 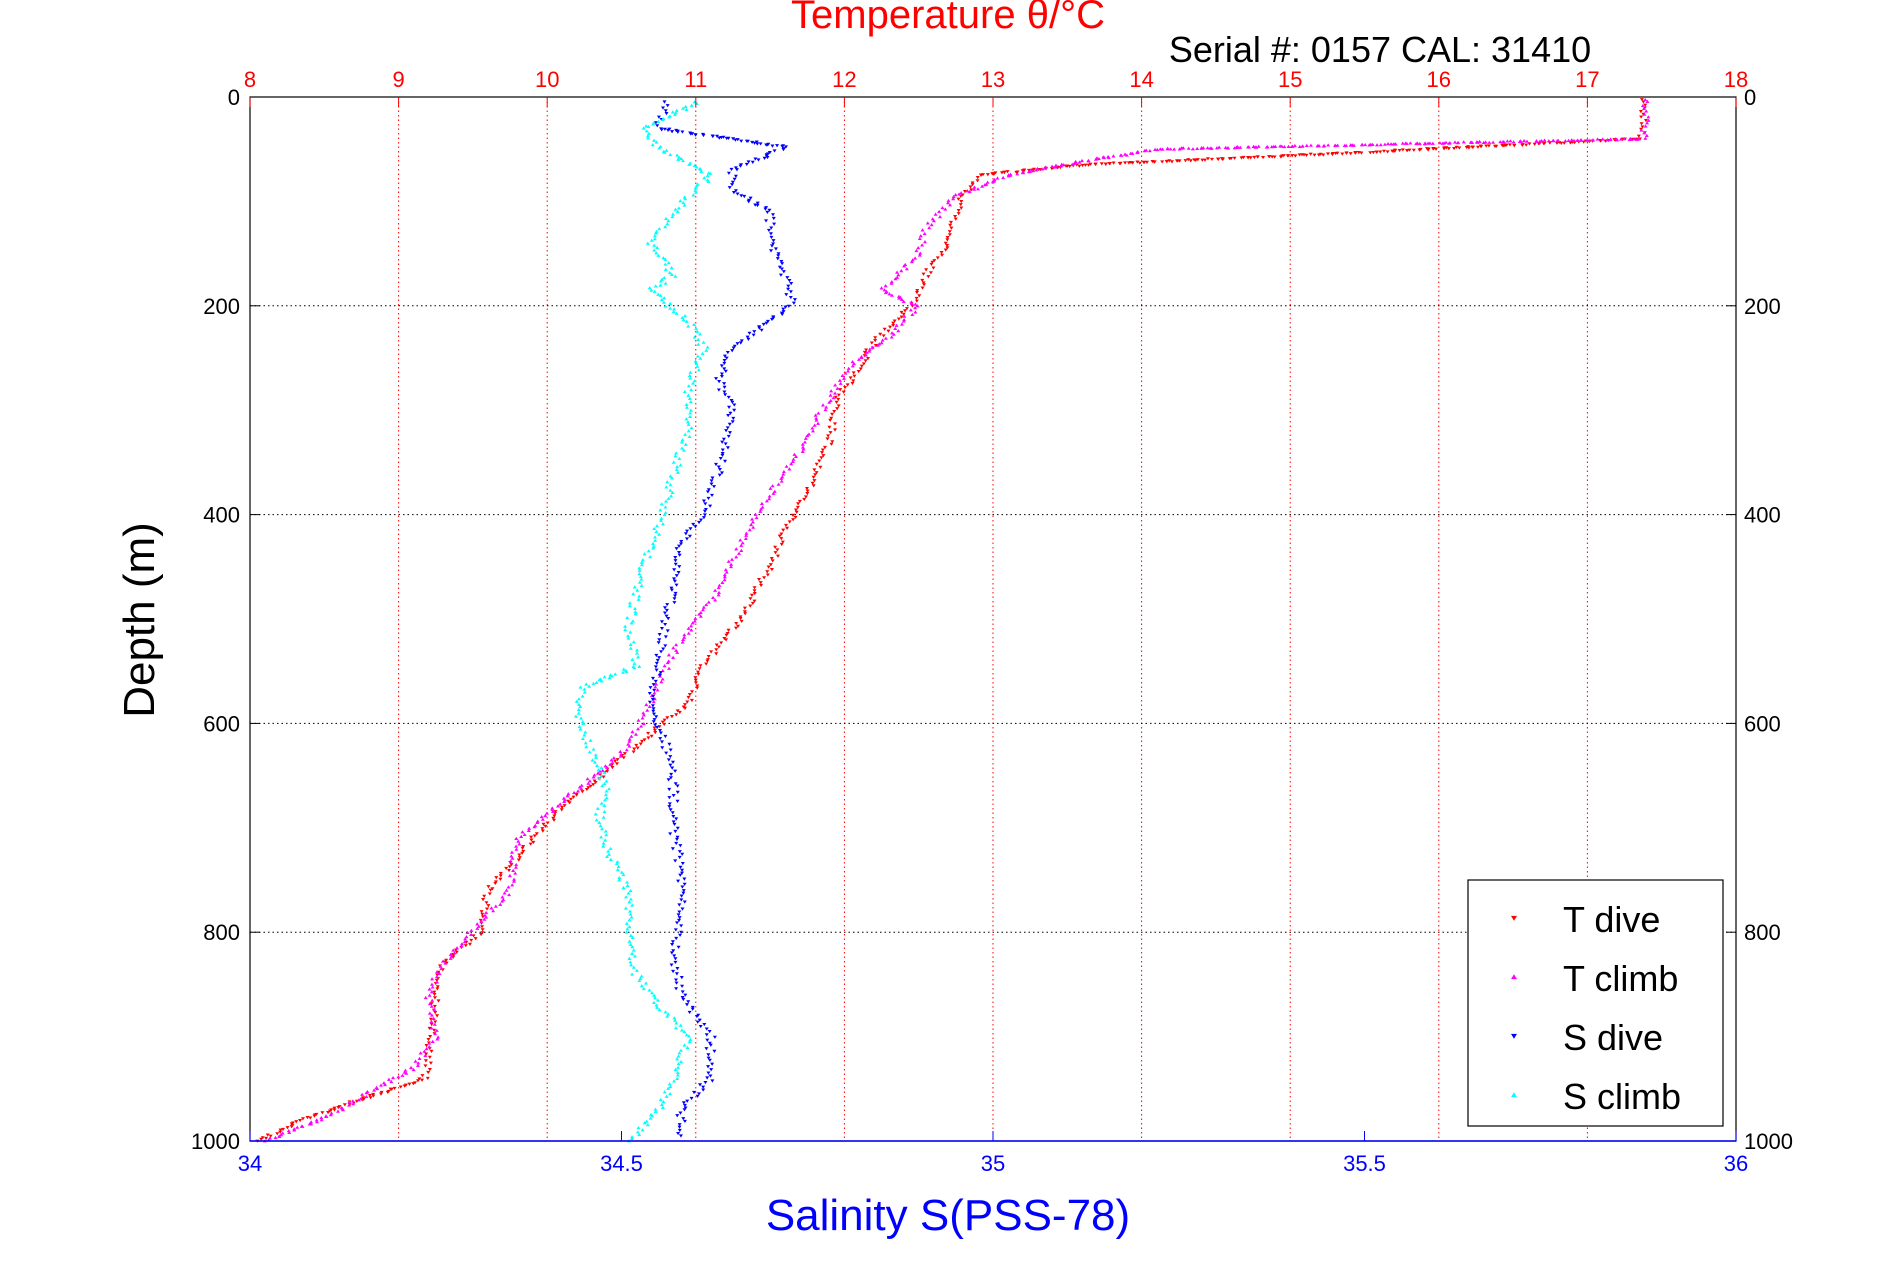 What do you see at coordinates (844, 79) in the screenshot?
I see `temperature-tick-label: 12` at bounding box center [844, 79].